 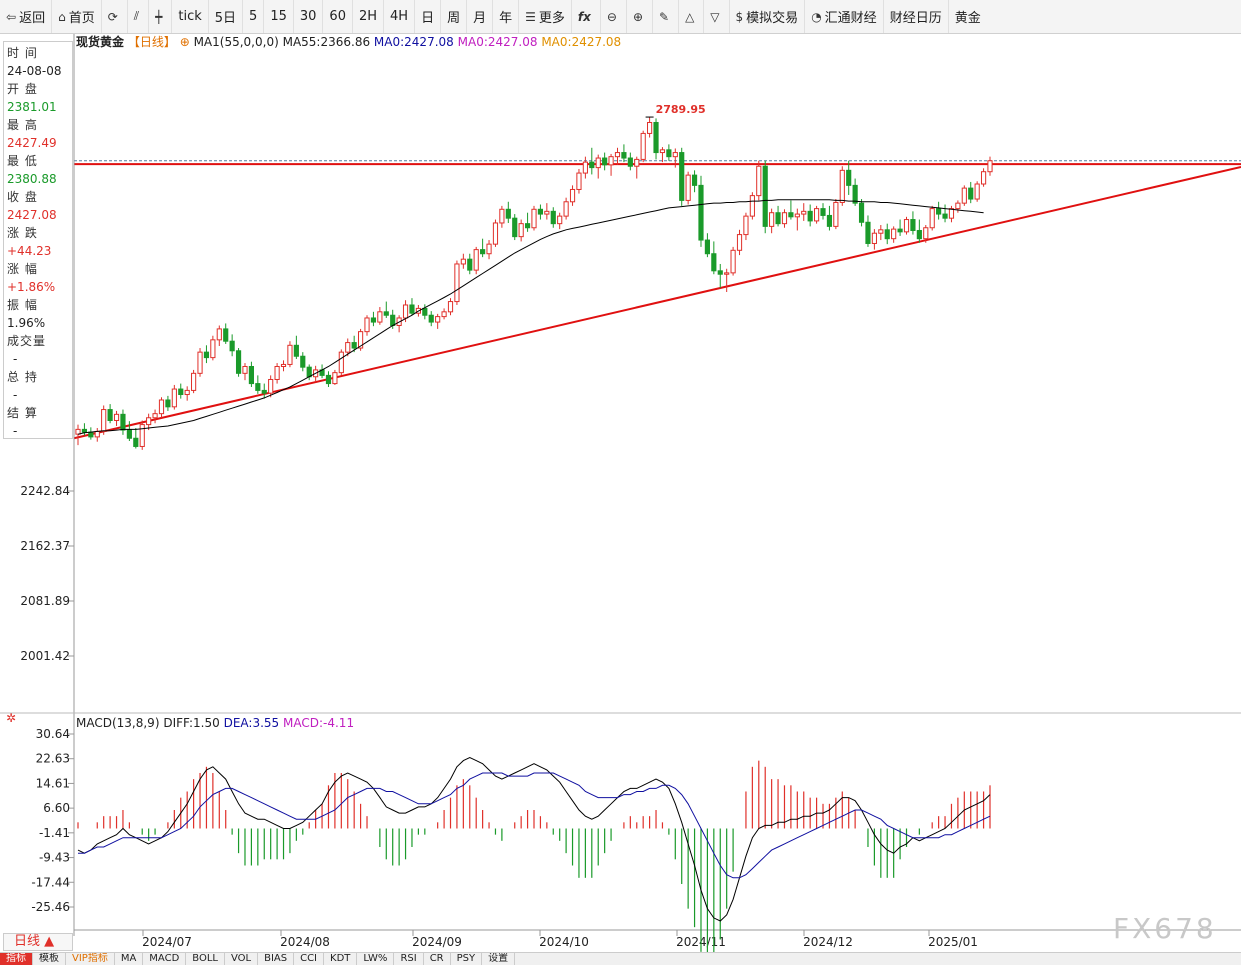 I want to click on triangle-down-button: ▽, so click(x=717, y=16).